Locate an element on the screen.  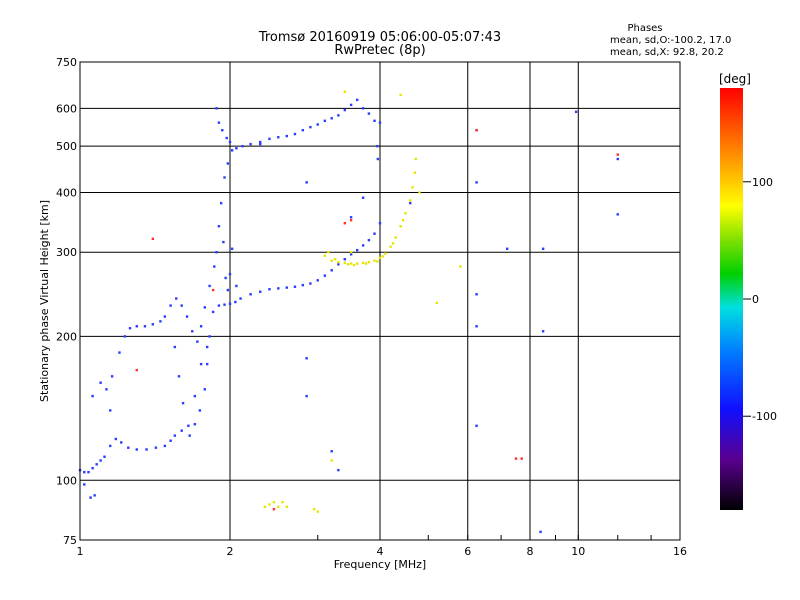
x-tick-label: 2 is located at coordinates (230, 551).